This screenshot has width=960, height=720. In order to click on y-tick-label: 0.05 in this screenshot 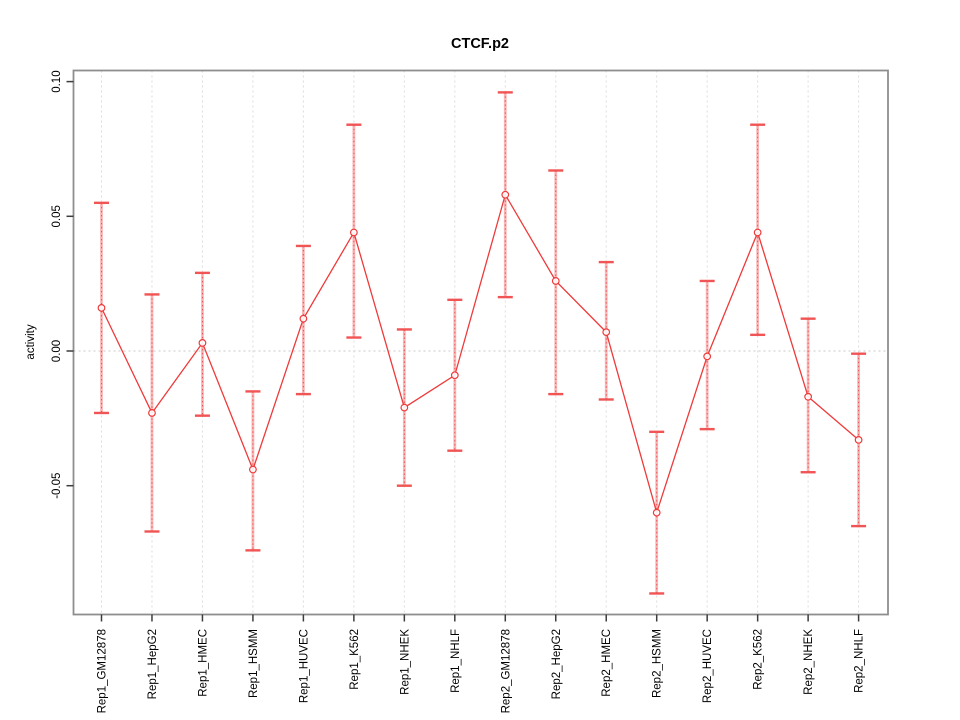, I will do `click(57, 216)`.